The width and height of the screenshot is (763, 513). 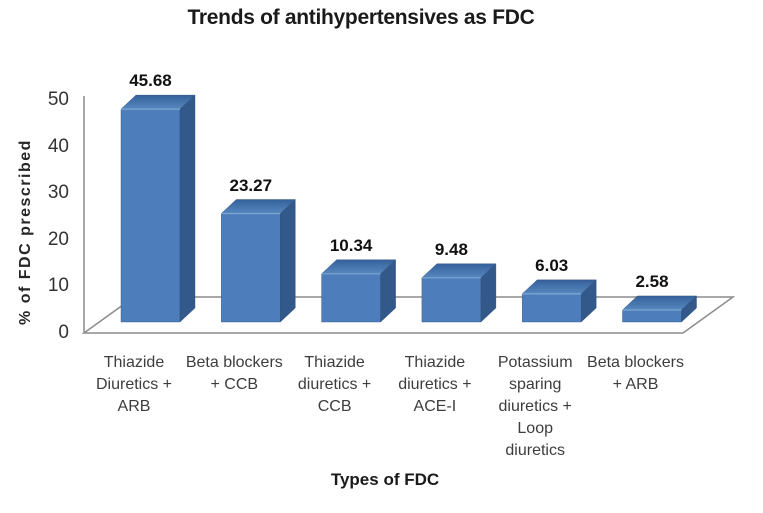 What do you see at coordinates (334, 384) in the screenshot?
I see `category-label-2: Thiazide diuretics + CCB` at bounding box center [334, 384].